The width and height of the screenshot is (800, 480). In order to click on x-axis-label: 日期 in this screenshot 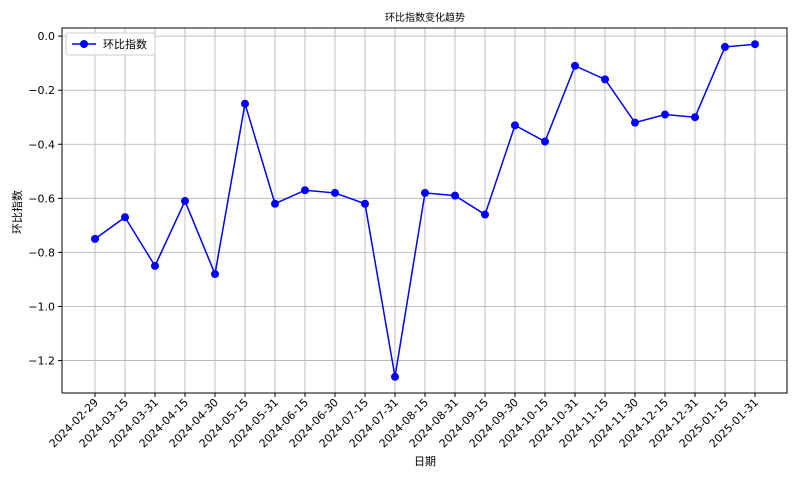, I will do `click(425, 461)`.